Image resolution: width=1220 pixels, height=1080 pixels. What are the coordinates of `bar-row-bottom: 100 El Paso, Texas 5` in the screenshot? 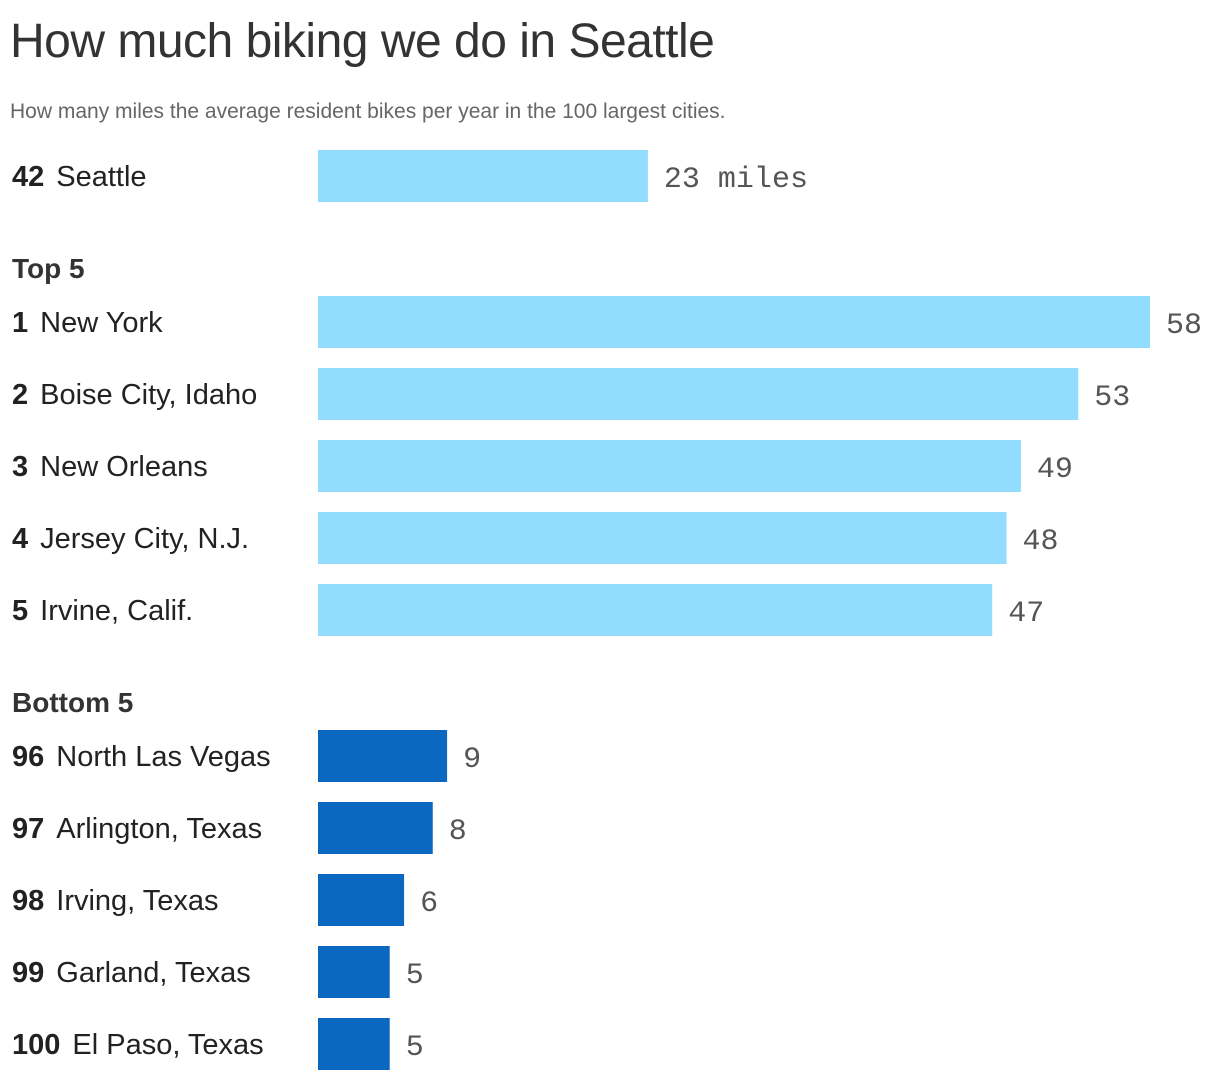 It's located at (218, 1044).